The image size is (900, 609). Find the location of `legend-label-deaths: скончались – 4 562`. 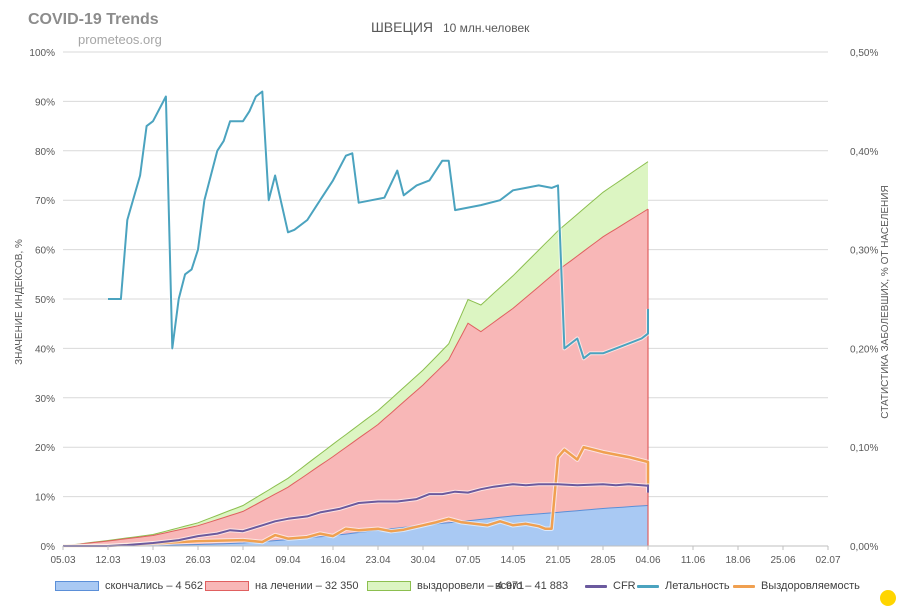

legend-label-deaths: скончались – 4 562 is located at coordinates (154, 586).